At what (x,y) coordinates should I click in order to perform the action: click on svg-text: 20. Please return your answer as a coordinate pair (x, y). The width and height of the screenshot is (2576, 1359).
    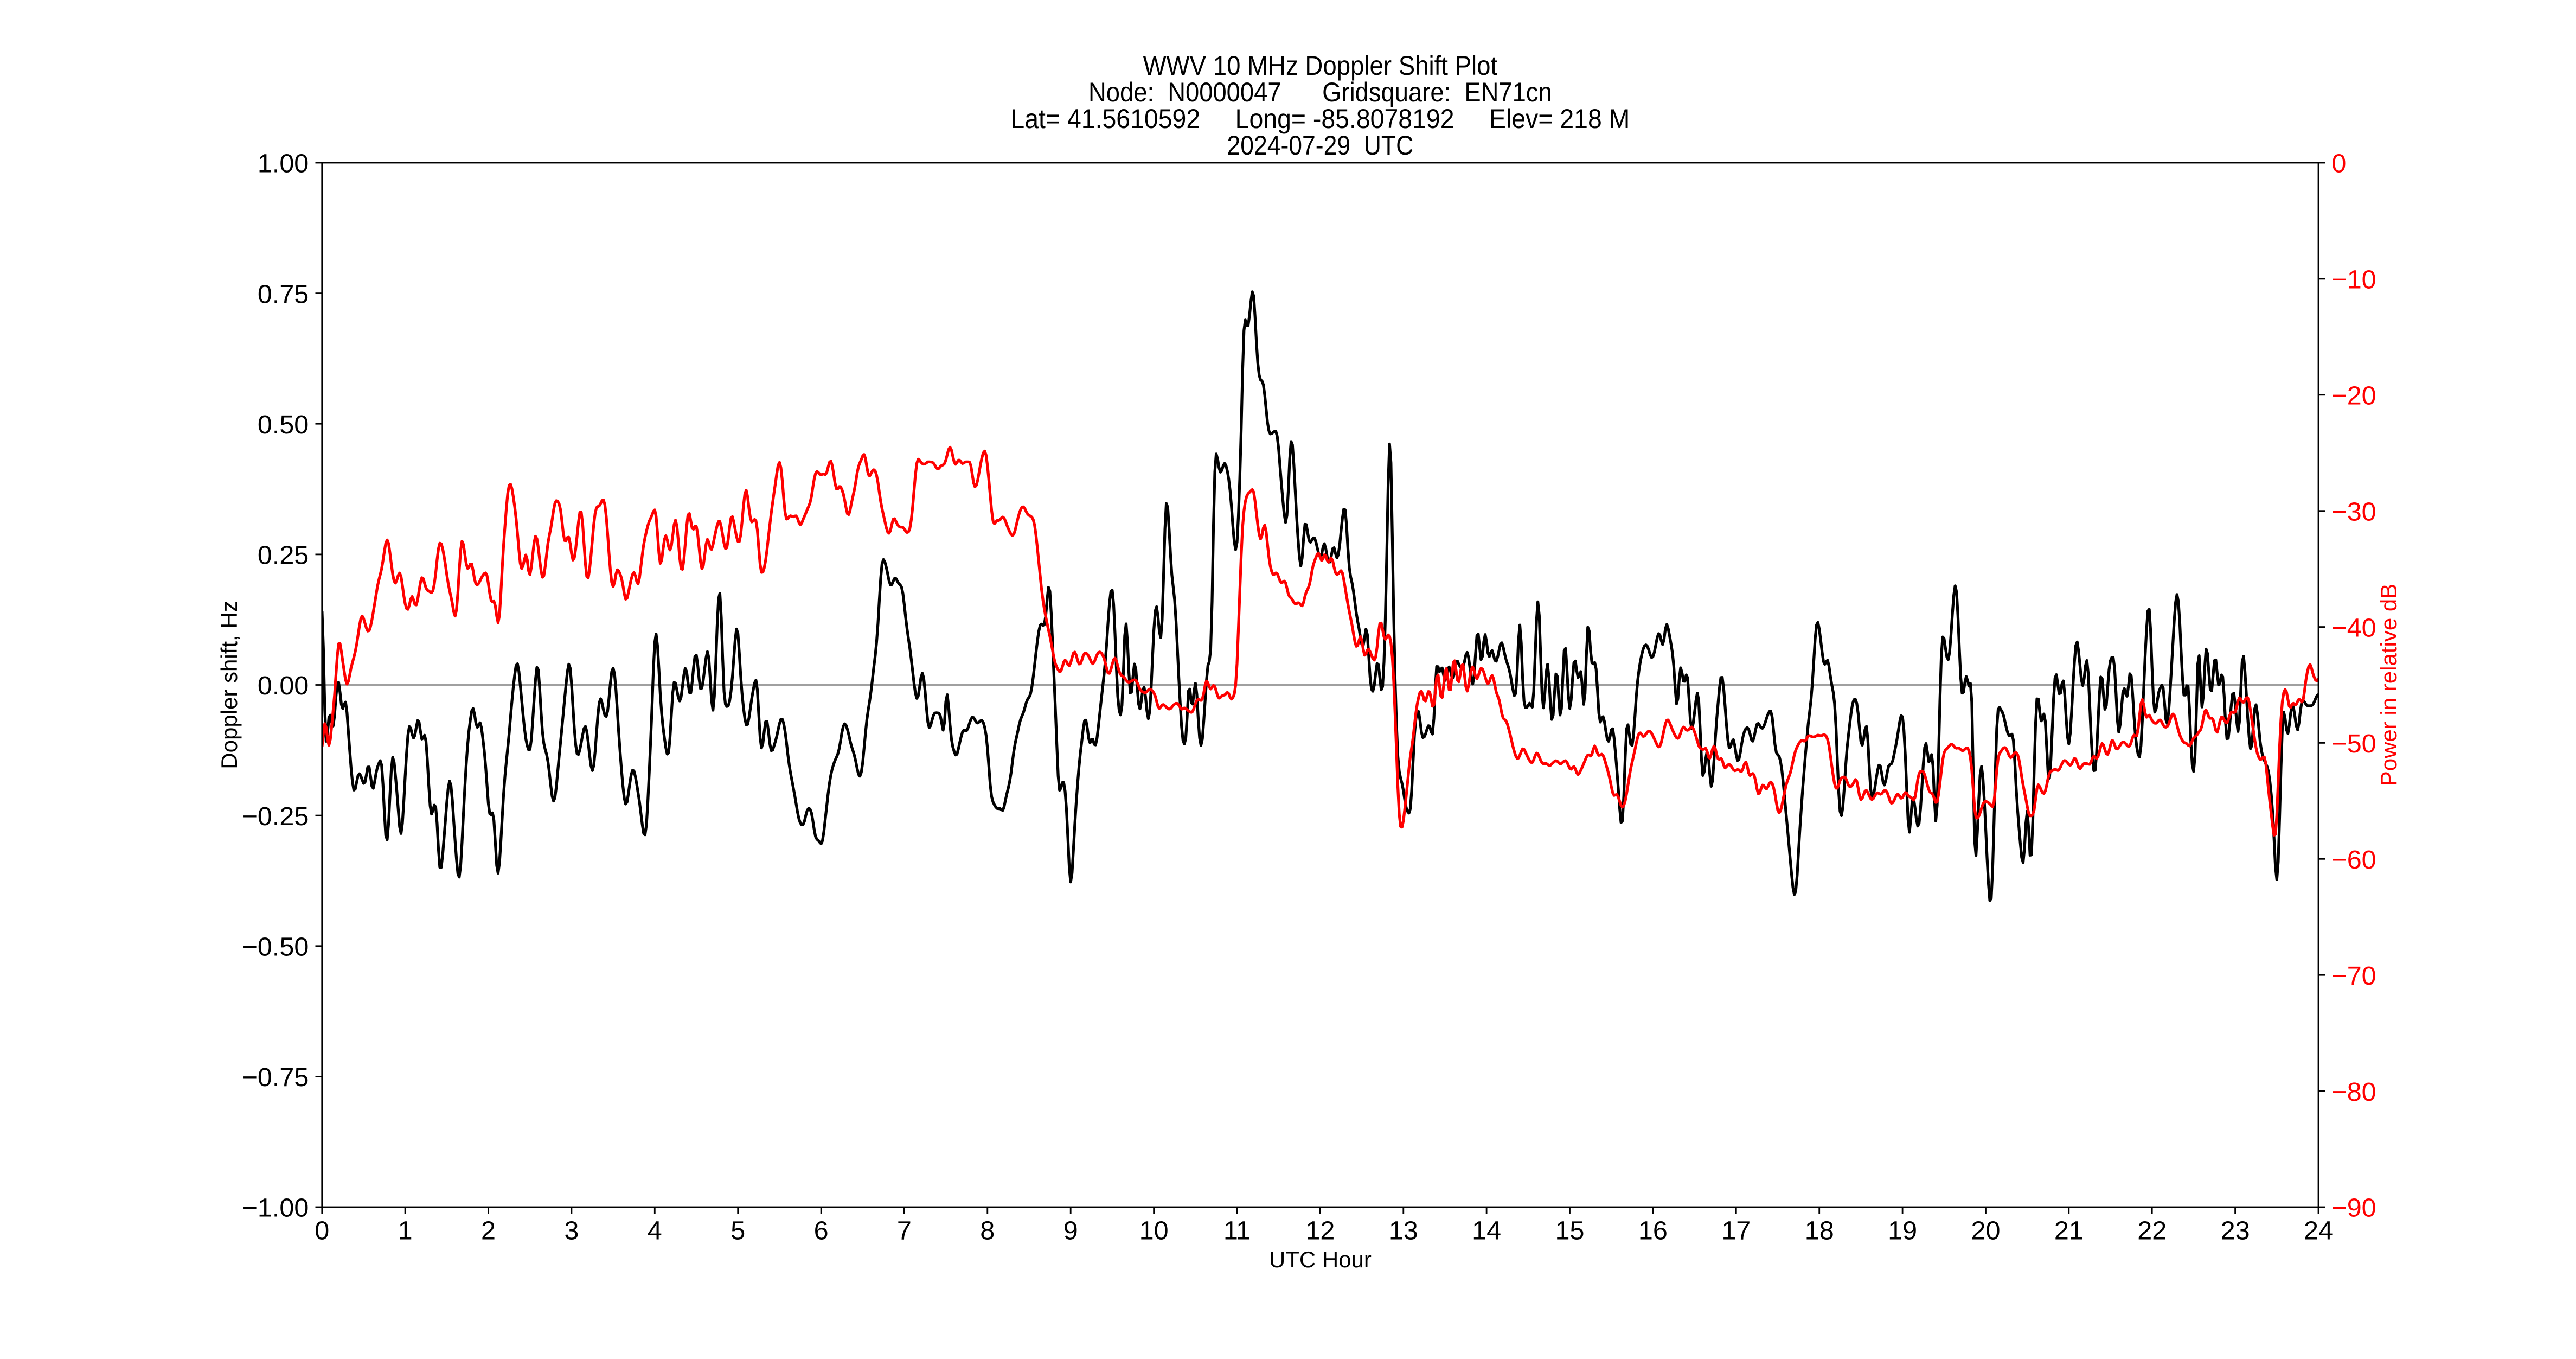
    Looking at the image, I should click on (1986, 1231).